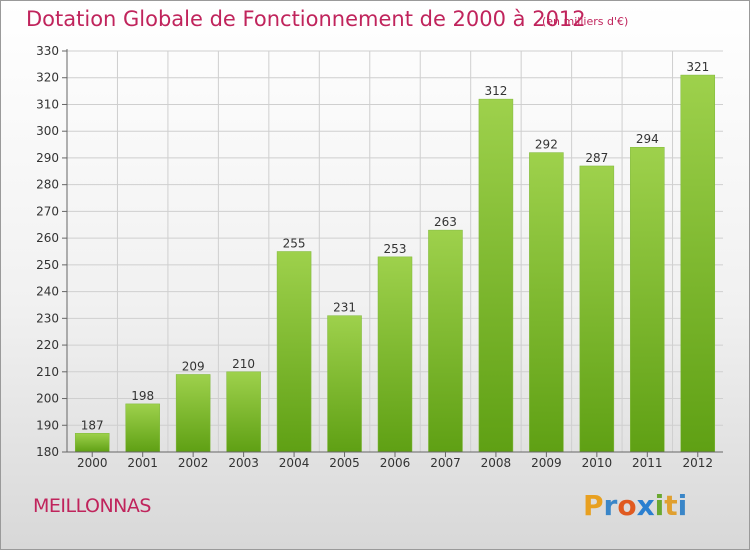 The width and height of the screenshot is (750, 550). I want to click on data-label: 231, so click(344, 308).